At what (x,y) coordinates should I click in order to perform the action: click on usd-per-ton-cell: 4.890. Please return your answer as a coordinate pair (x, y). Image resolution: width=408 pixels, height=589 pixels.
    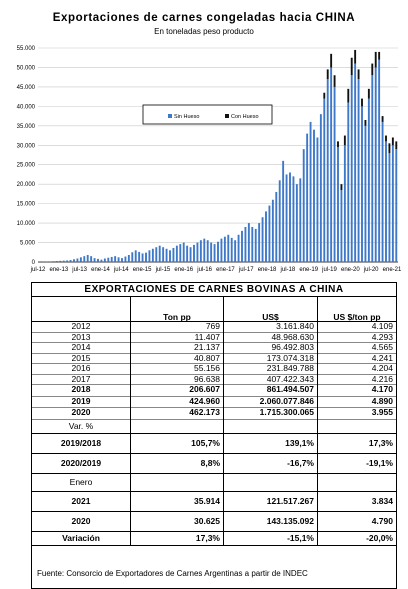
    Looking at the image, I should click on (356, 401).